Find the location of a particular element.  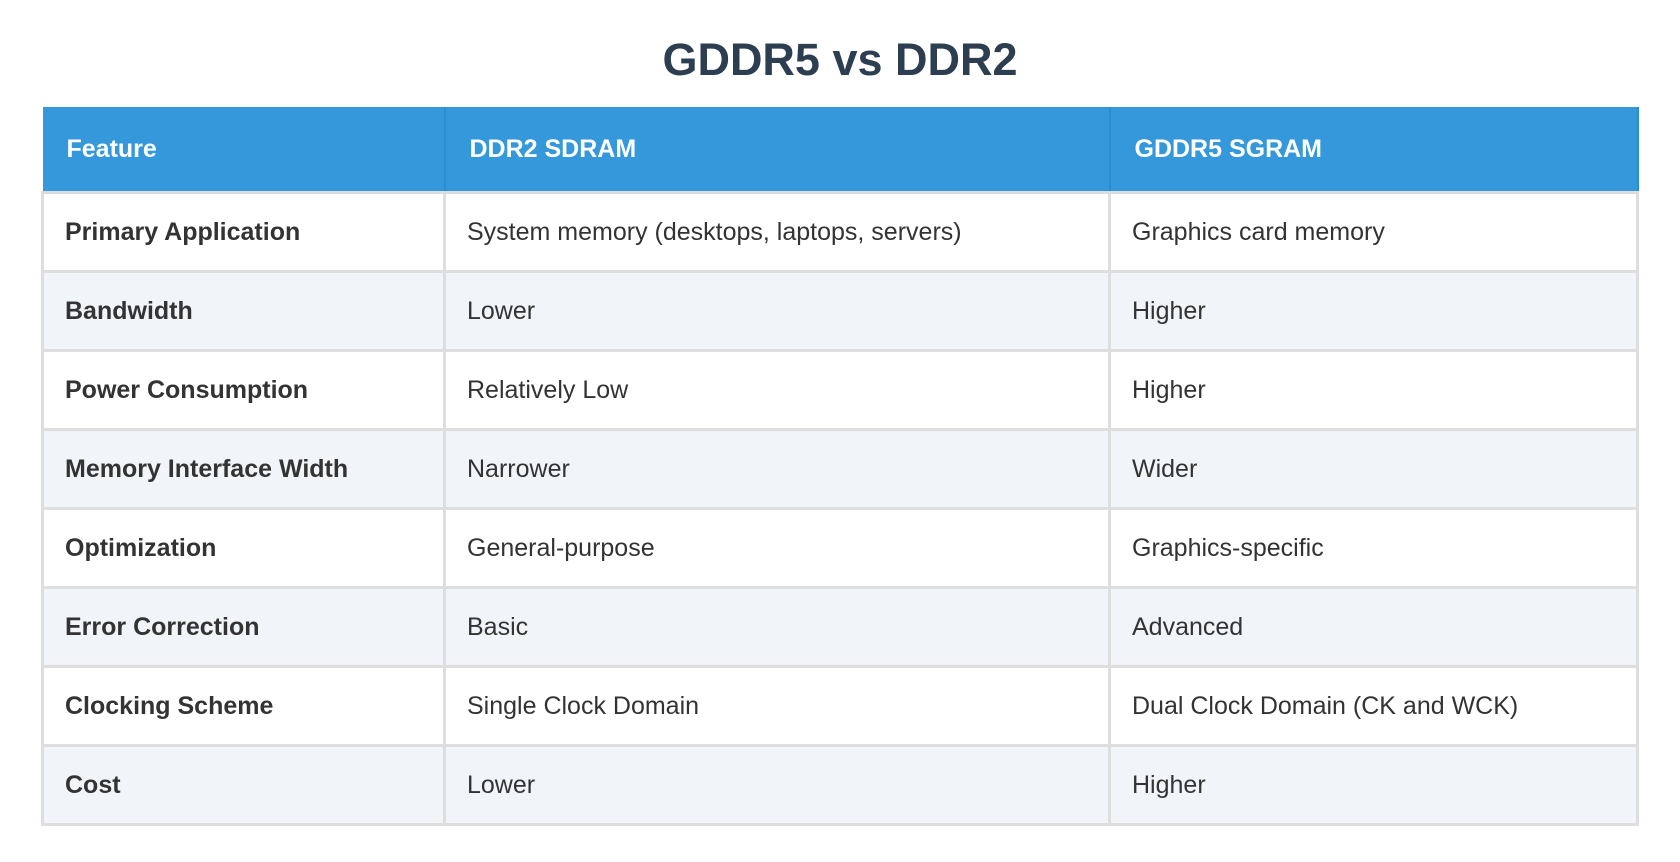

table-row: Power Consumption Relatively Low Higher is located at coordinates (840, 390).